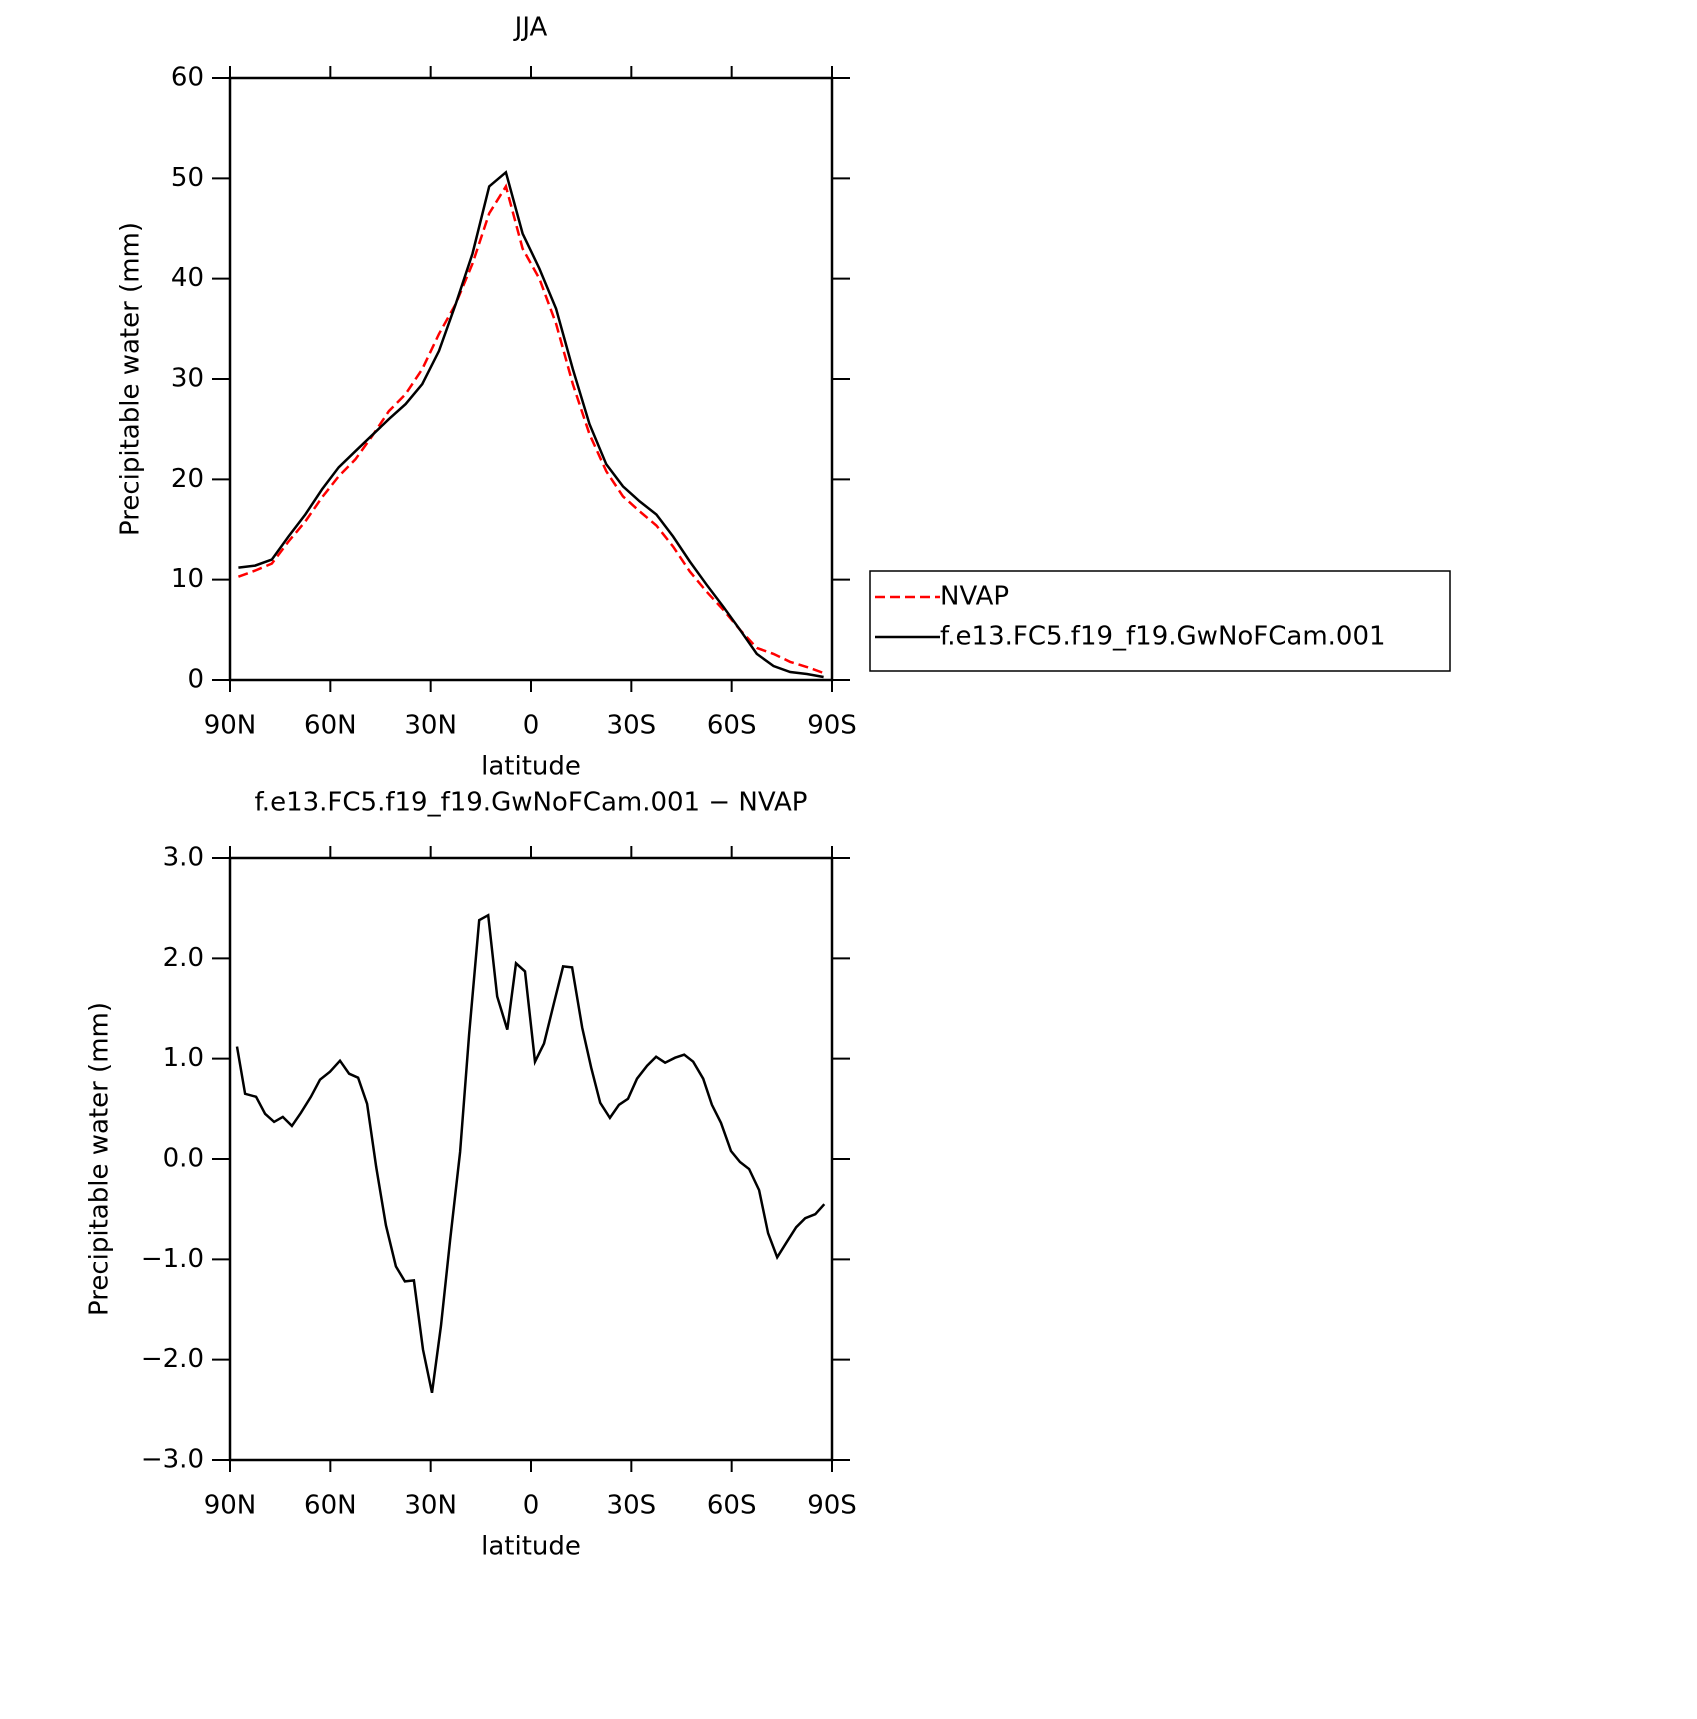 Image resolution: width=1697 pixels, height=1719 pixels. What do you see at coordinates (187, 479) in the screenshot?
I see `y-tick-label: 20` at bounding box center [187, 479].